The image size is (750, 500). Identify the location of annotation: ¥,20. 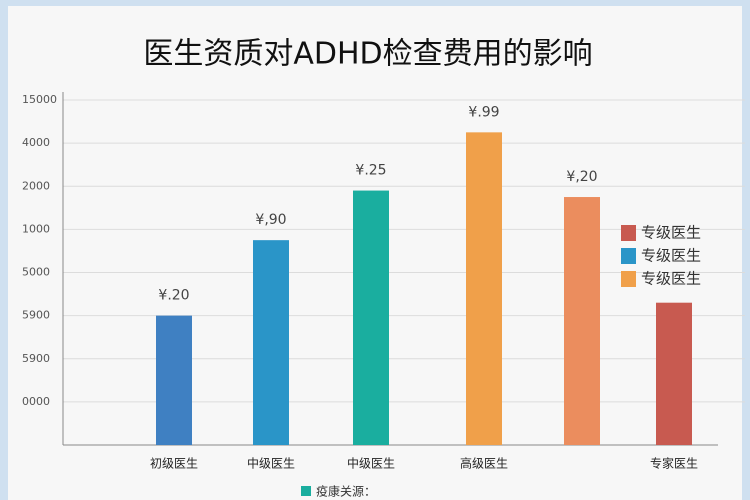
(581, 177).